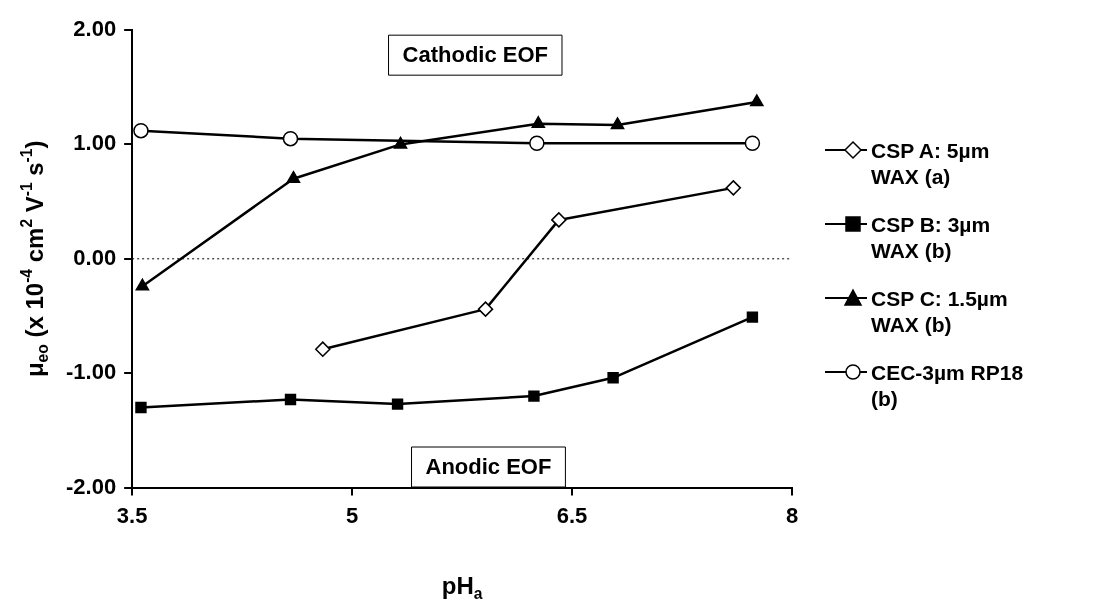 This screenshot has height=613, width=1117. What do you see at coordinates (792, 515) in the screenshot?
I see `x-tick-label: 8` at bounding box center [792, 515].